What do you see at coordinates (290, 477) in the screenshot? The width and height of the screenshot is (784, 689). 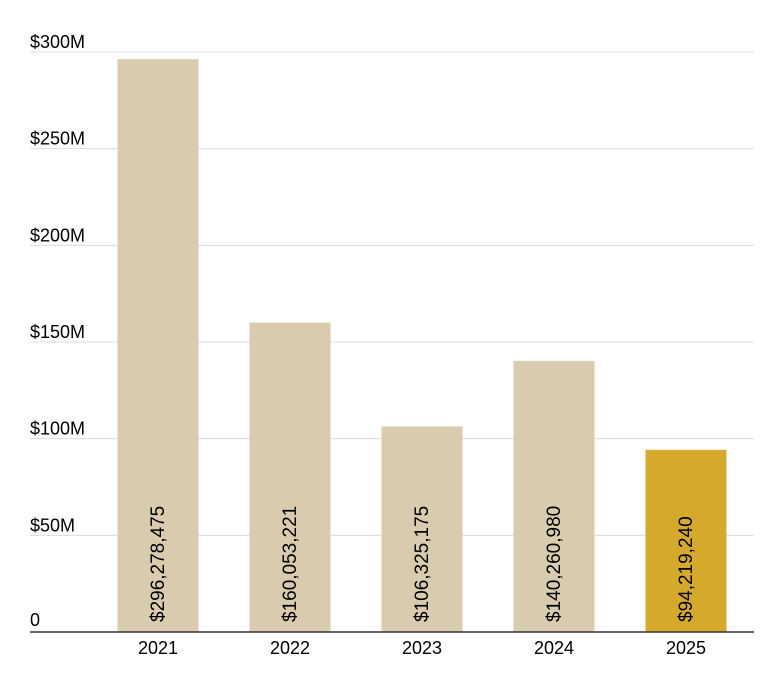 I see `bar-2022` at bounding box center [290, 477].